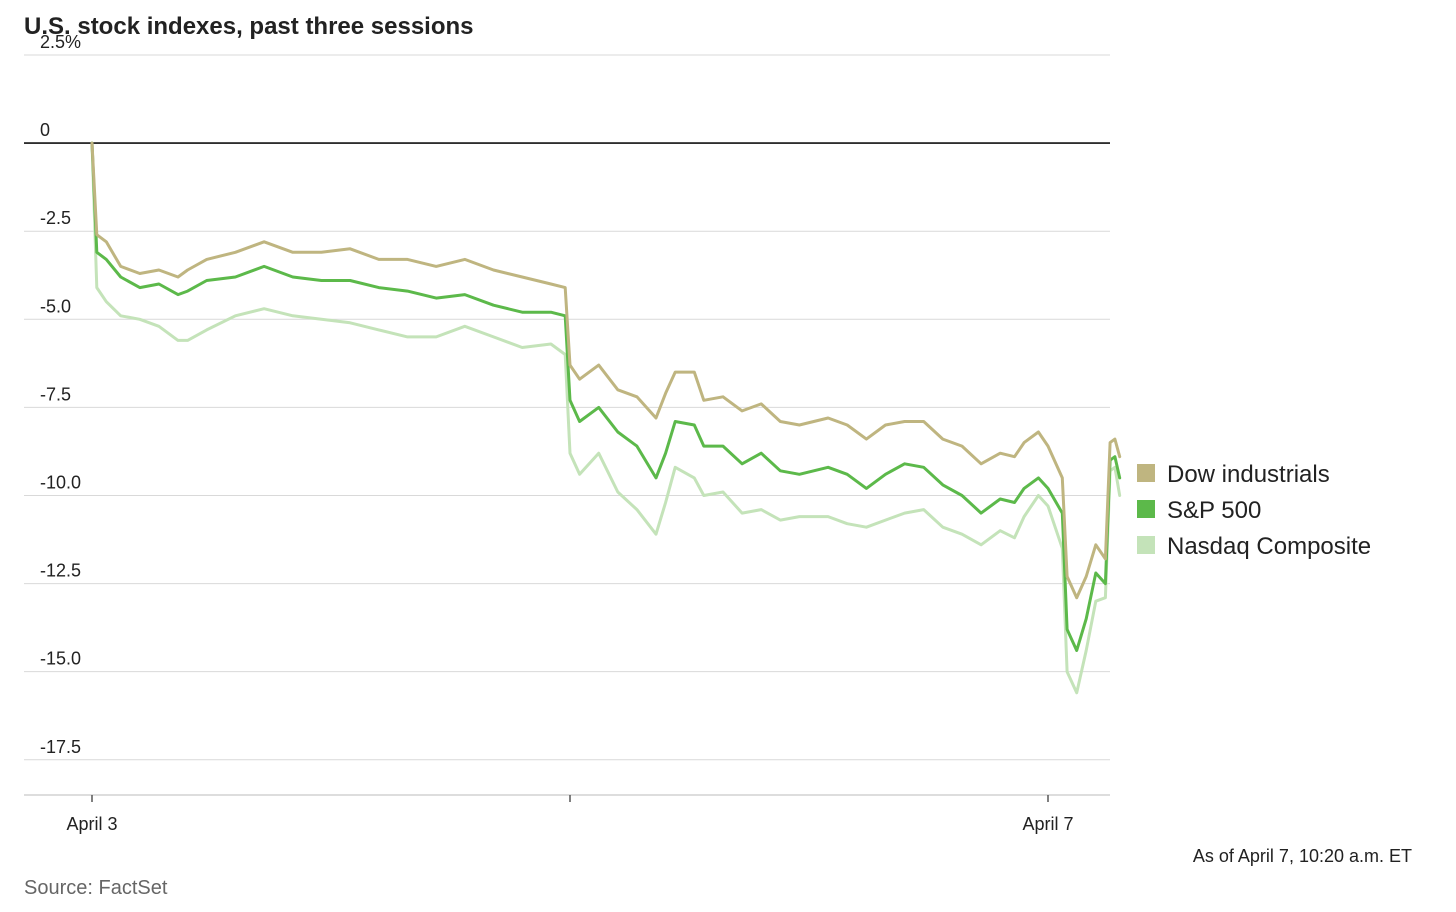 This screenshot has height=912, width=1456. What do you see at coordinates (96, 888) in the screenshot?
I see `source-credit: Source: FactSet` at bounding box center [96, 888].